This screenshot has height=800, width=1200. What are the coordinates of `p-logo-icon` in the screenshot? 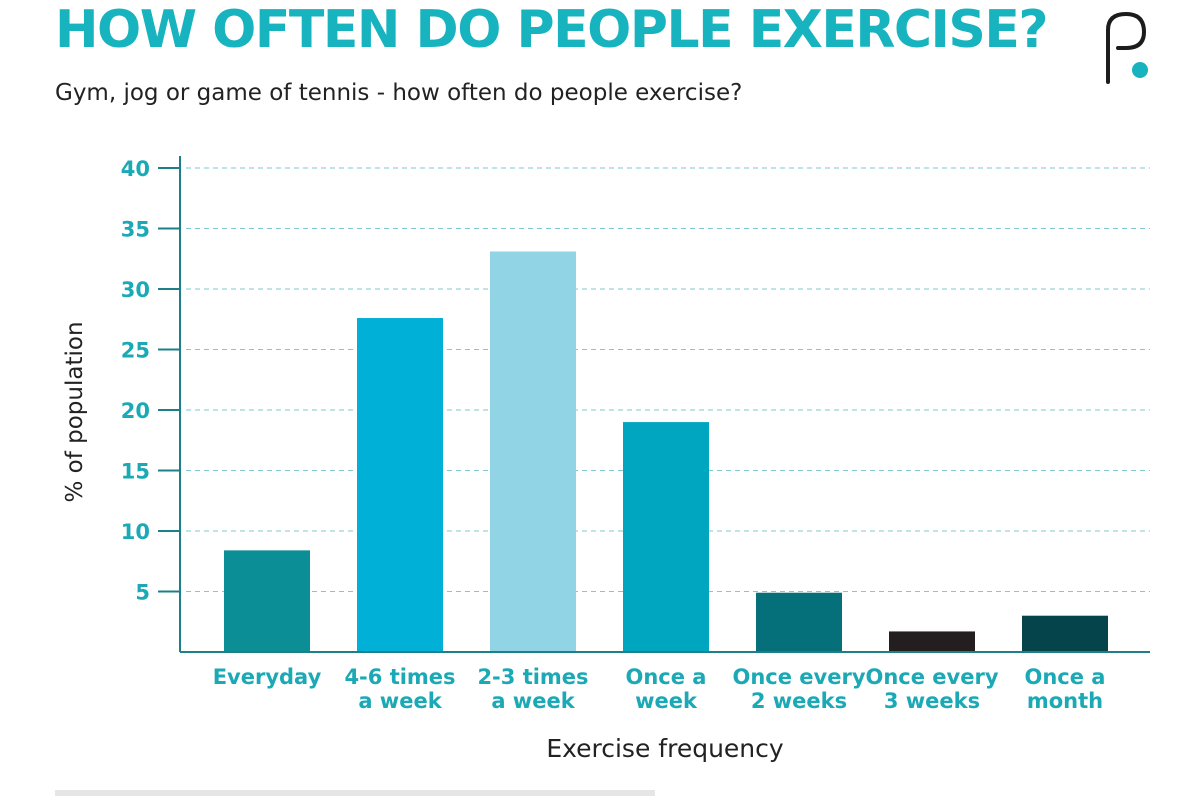 It's located at (1127, 48).